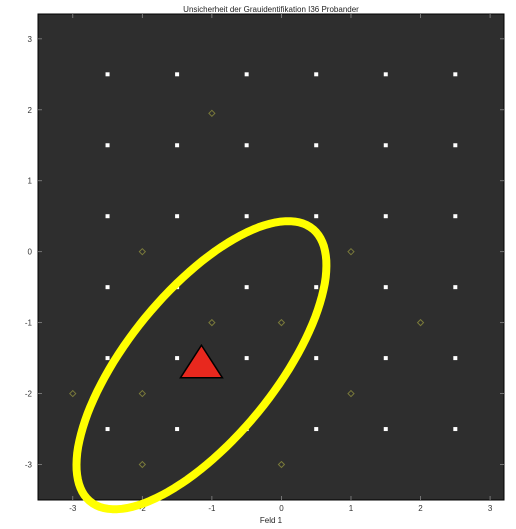 The image size is (516, 529). What do you see at coordinates (490, 508) in the screenshot?
I see `x-tick-label: 3` at bounding box center [490, 508].